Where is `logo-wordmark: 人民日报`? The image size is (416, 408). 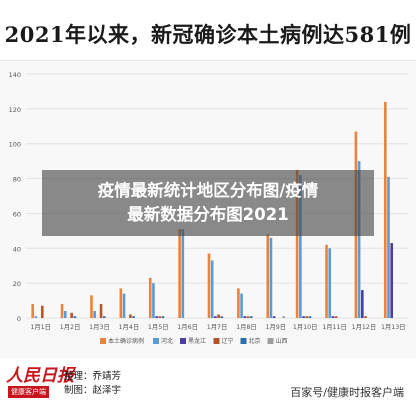 logo-wordmark: 人民日报 is located at coordinates (40, 376).